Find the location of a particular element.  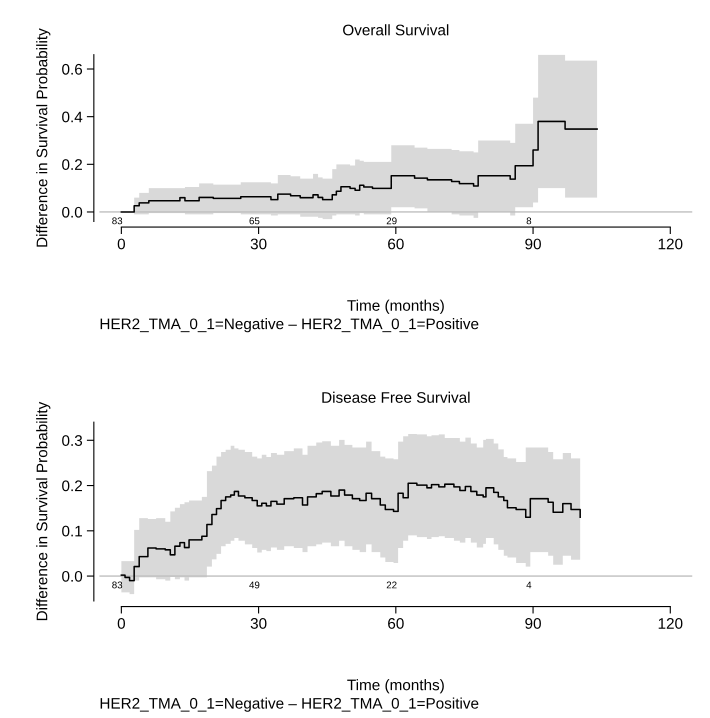

chart-title: Overall Survival is located at coordinates (395, 30).